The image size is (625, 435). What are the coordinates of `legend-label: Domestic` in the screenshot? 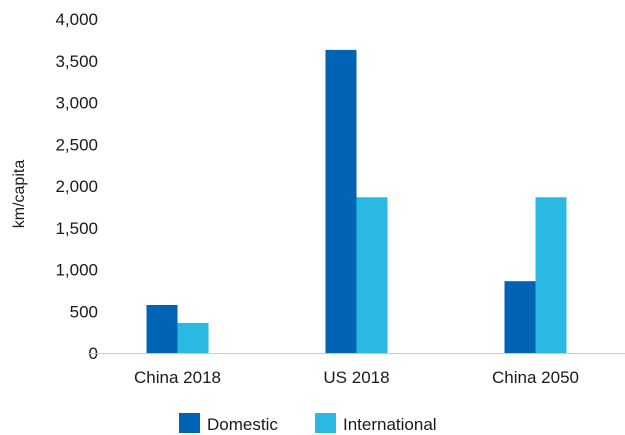 It's located at (242, 424).